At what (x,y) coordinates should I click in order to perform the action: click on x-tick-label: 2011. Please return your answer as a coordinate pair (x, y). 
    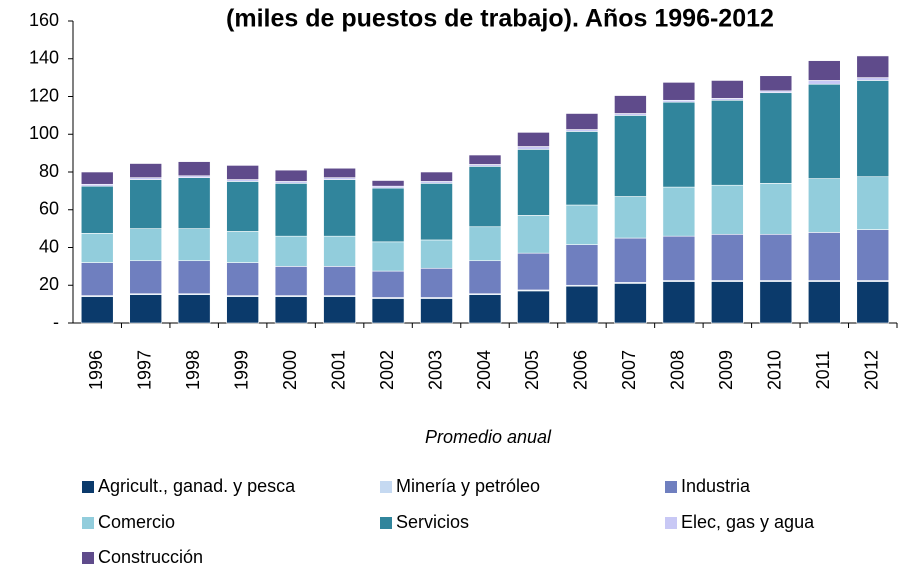
    Looking at the image, I should click on (823, 370).